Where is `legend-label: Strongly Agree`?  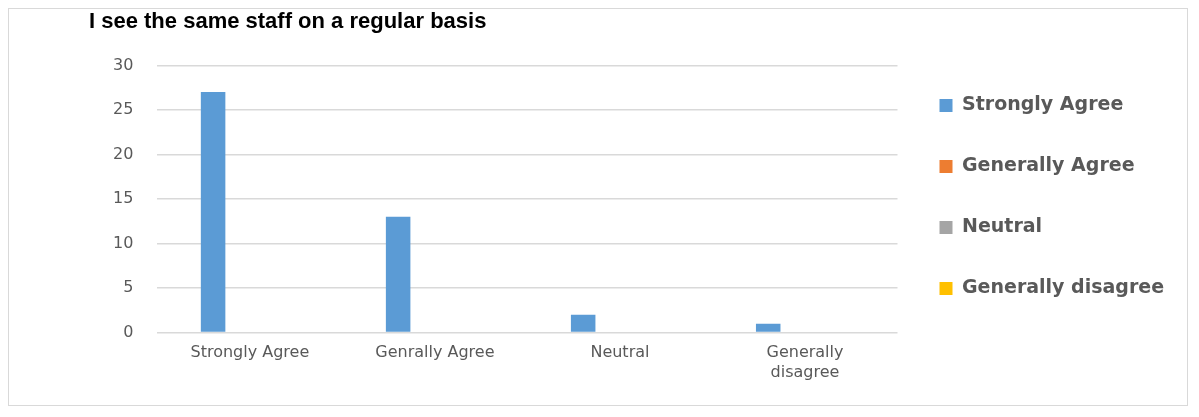
legend-label: Strongly Agree is located at coordinates (1043, 103).